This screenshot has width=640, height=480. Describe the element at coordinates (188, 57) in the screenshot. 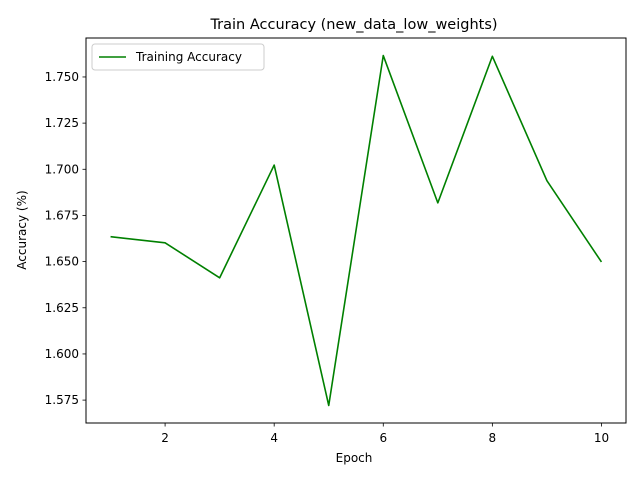

I see `legend-label: Training Accuracy` at that location.